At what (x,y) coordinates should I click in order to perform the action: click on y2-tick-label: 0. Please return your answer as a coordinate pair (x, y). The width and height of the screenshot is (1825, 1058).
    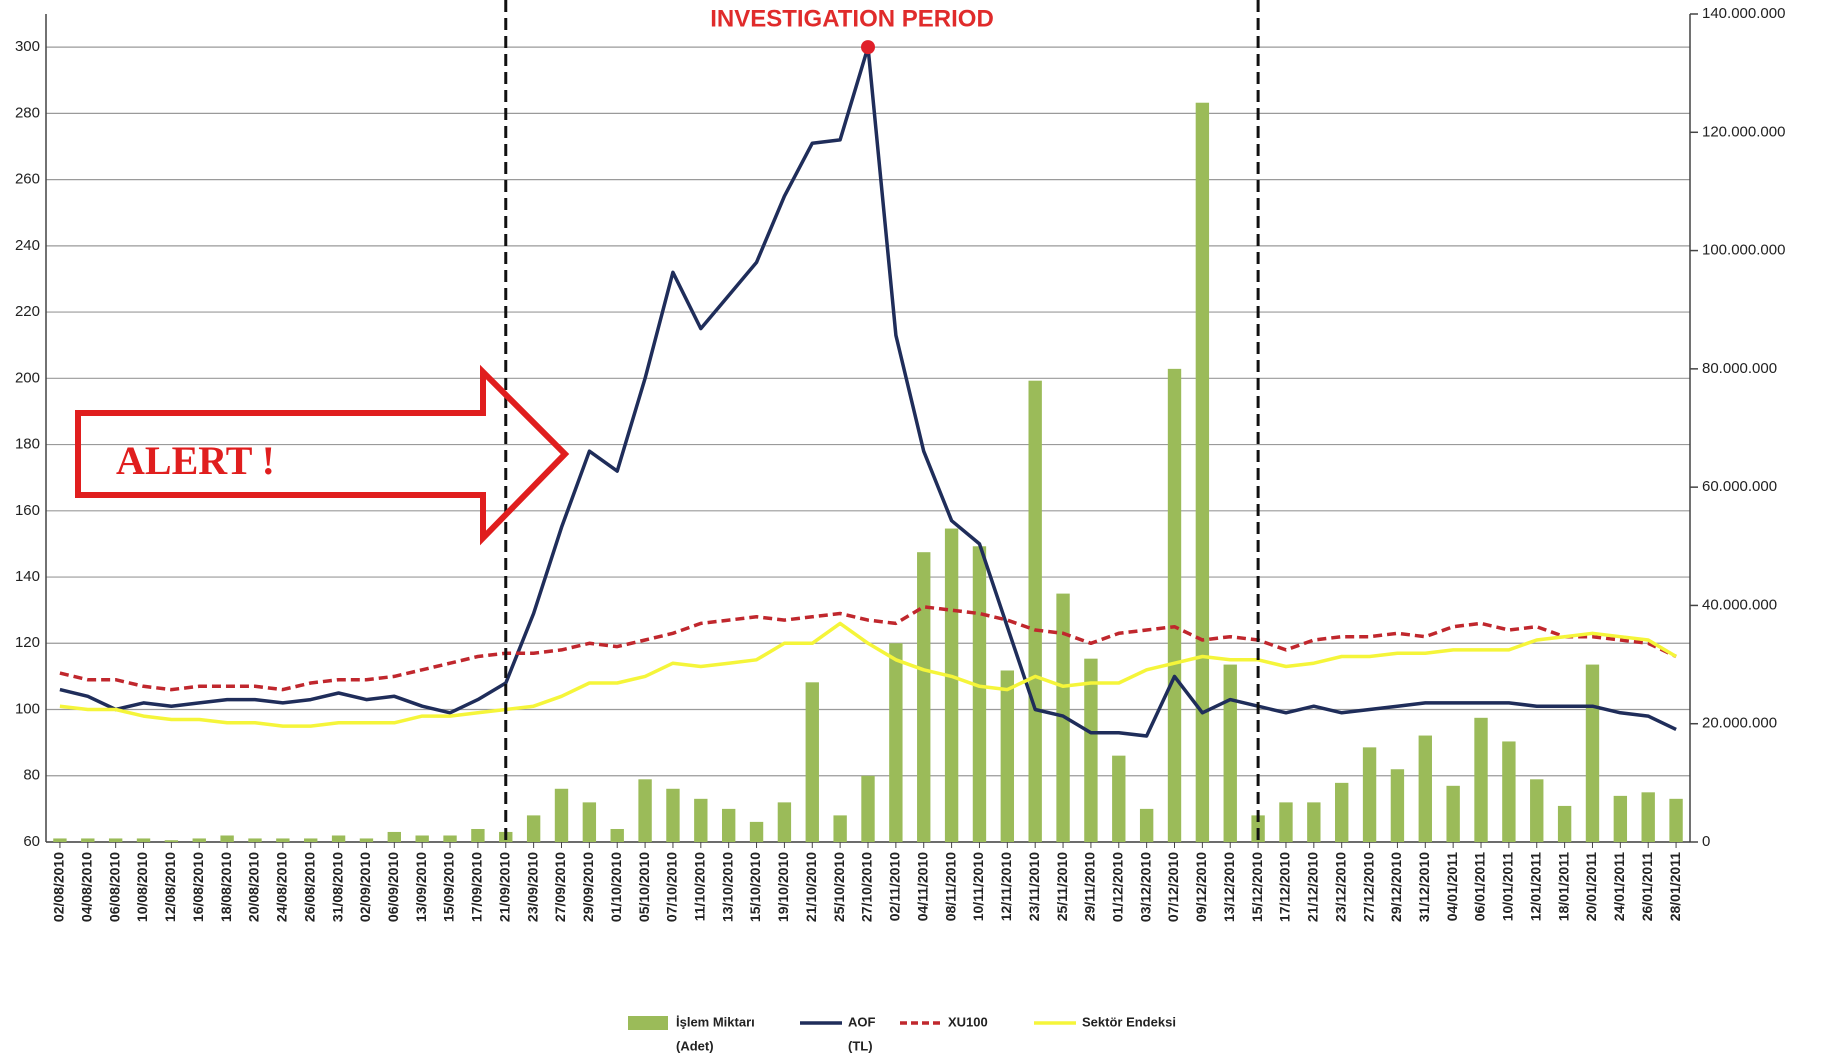
    Looking at the image, I should click on (1706, 841).